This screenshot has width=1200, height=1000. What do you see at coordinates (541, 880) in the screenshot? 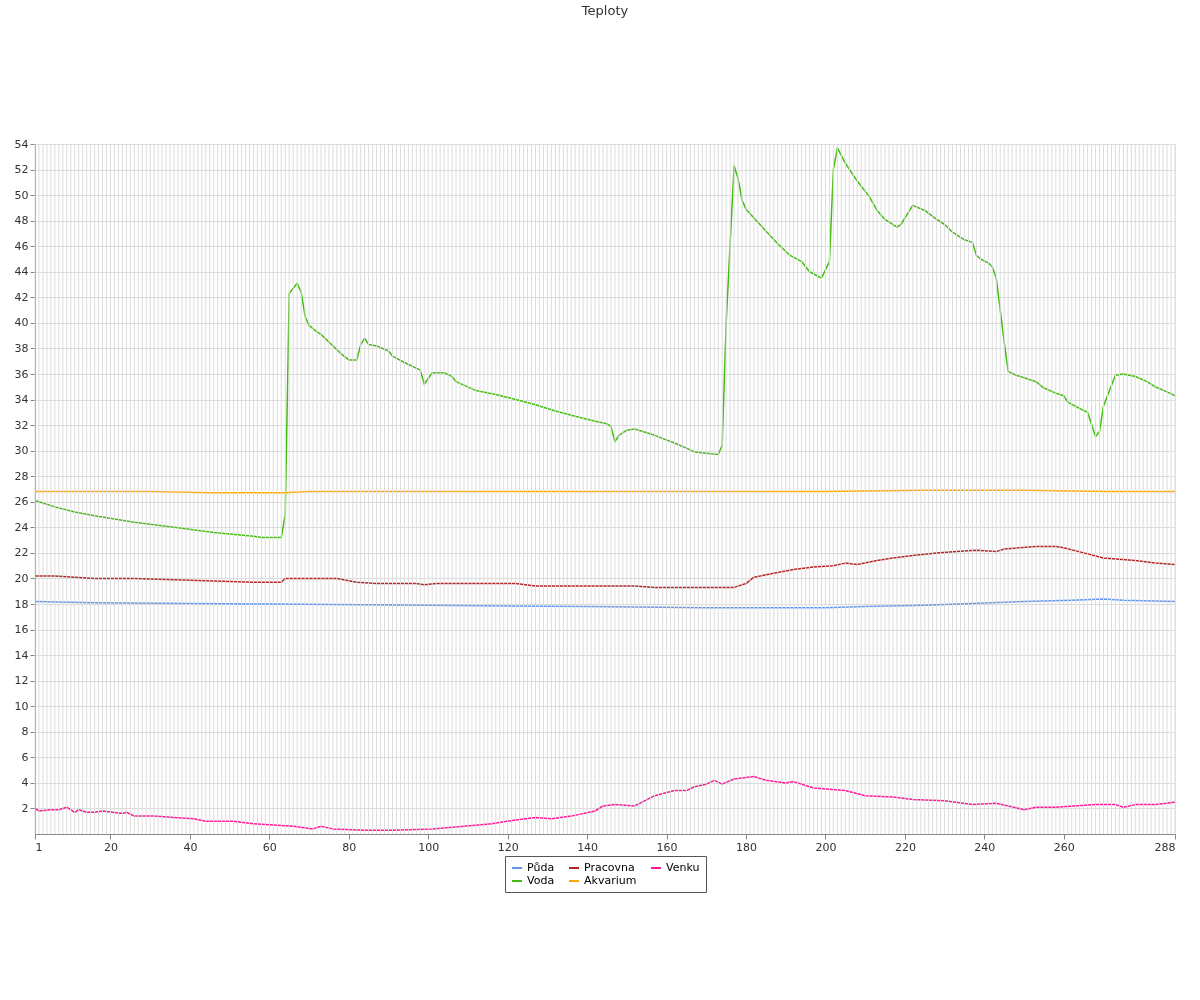
I see `legend-label: Voda` at bounding box center [541, 880].